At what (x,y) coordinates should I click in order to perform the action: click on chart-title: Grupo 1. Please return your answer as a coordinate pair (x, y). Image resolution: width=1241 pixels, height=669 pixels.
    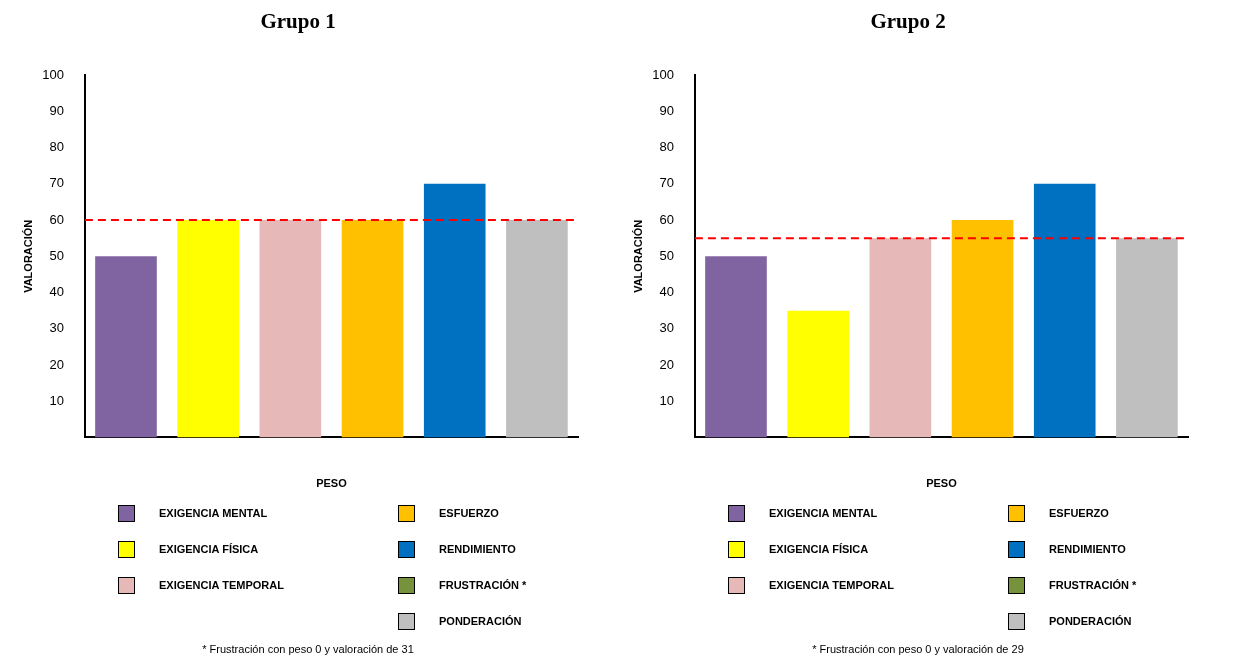
    Looking at the image, I should click on (298, 21).